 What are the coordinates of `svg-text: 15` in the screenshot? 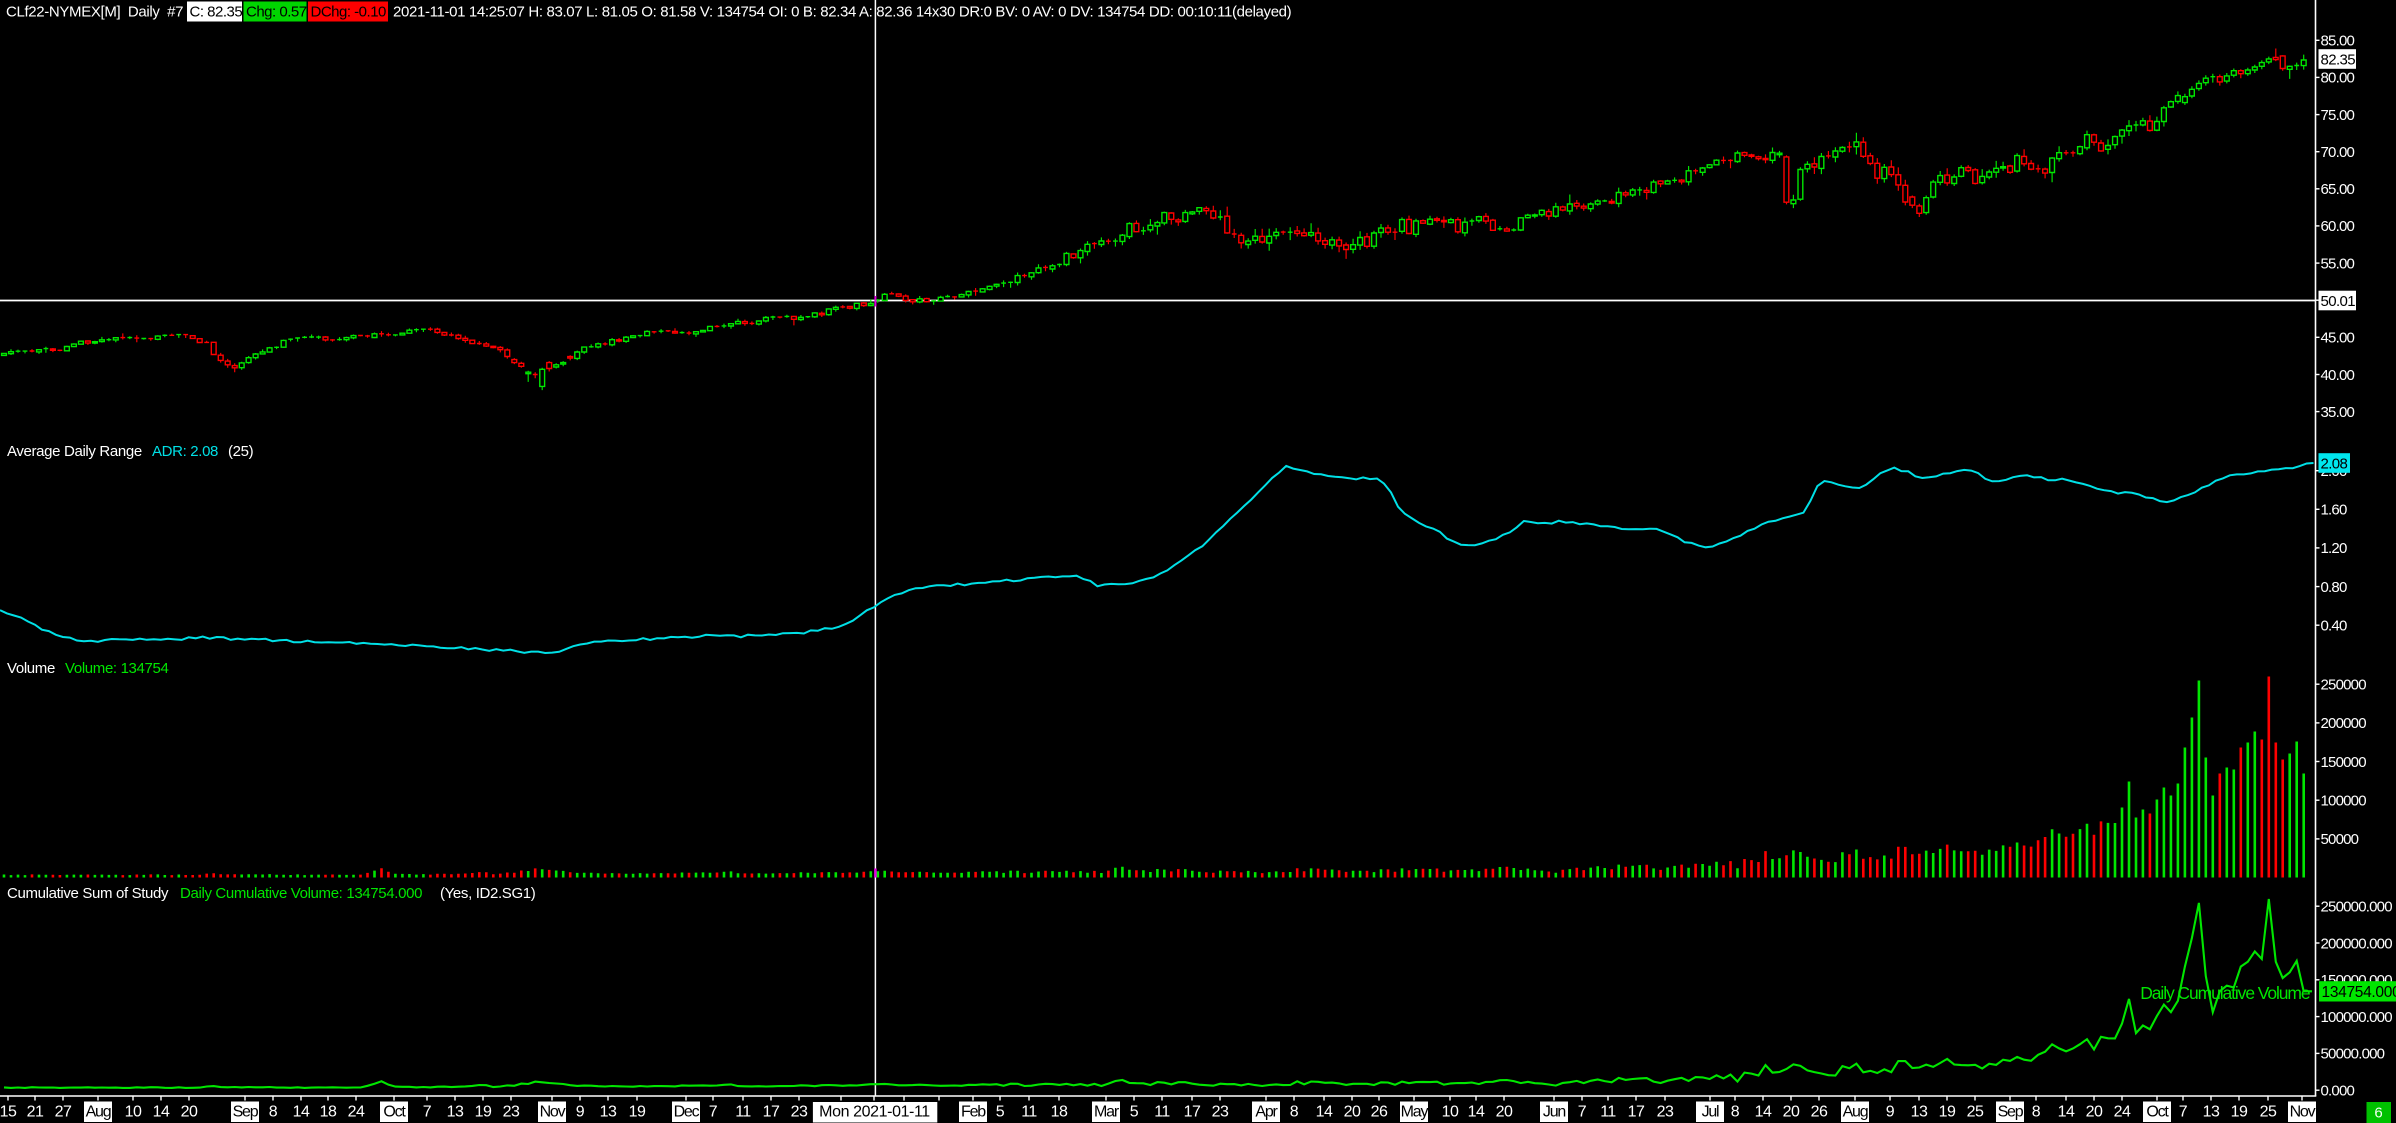 It's located at (8, 1112).